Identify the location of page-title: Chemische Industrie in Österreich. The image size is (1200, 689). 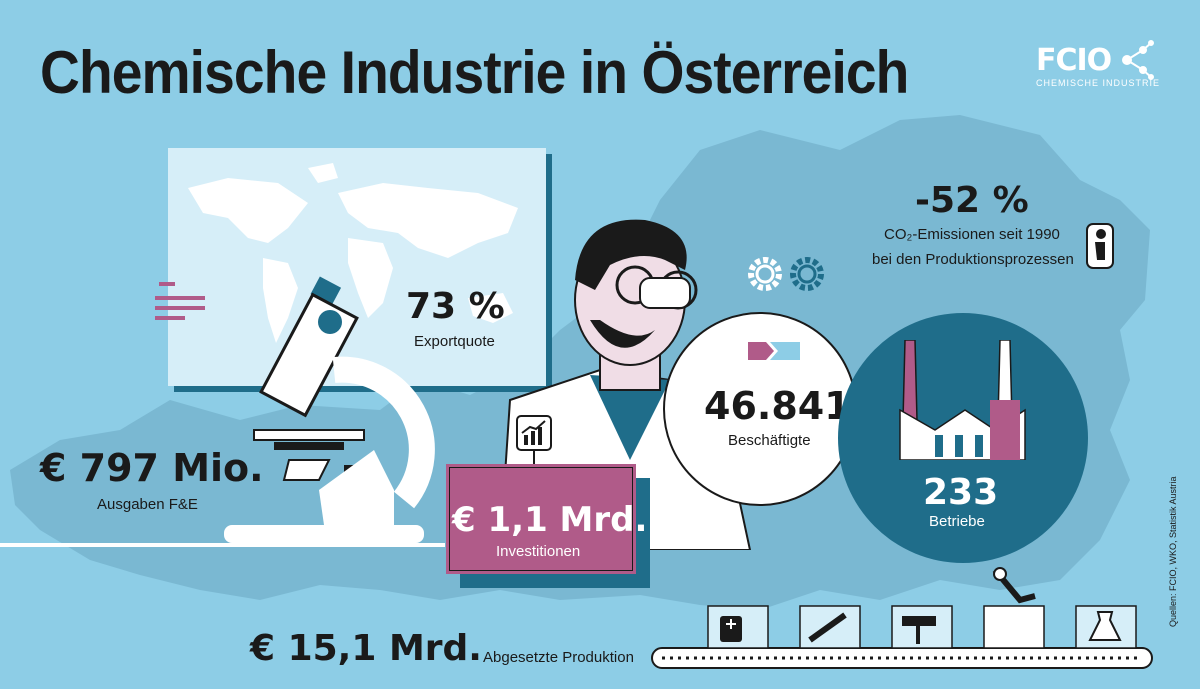
(474, 72).